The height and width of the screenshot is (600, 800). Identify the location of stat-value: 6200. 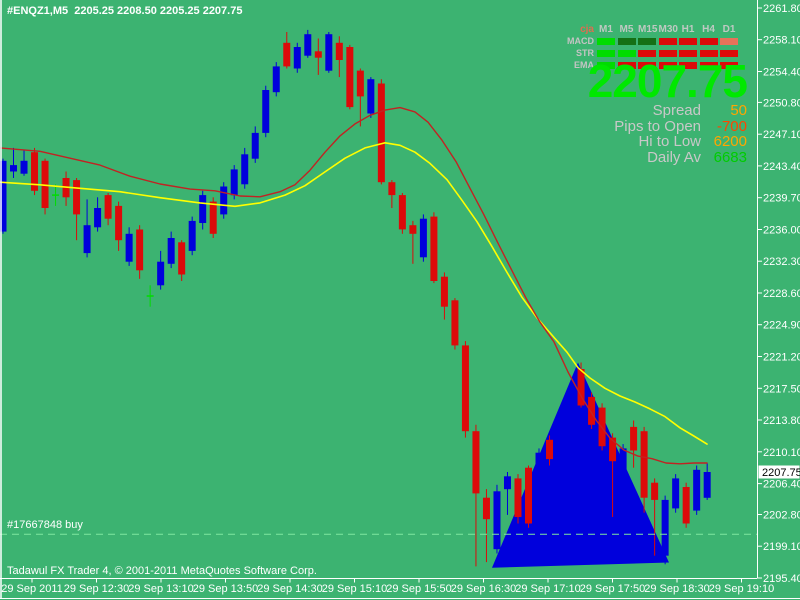
(730, 141).